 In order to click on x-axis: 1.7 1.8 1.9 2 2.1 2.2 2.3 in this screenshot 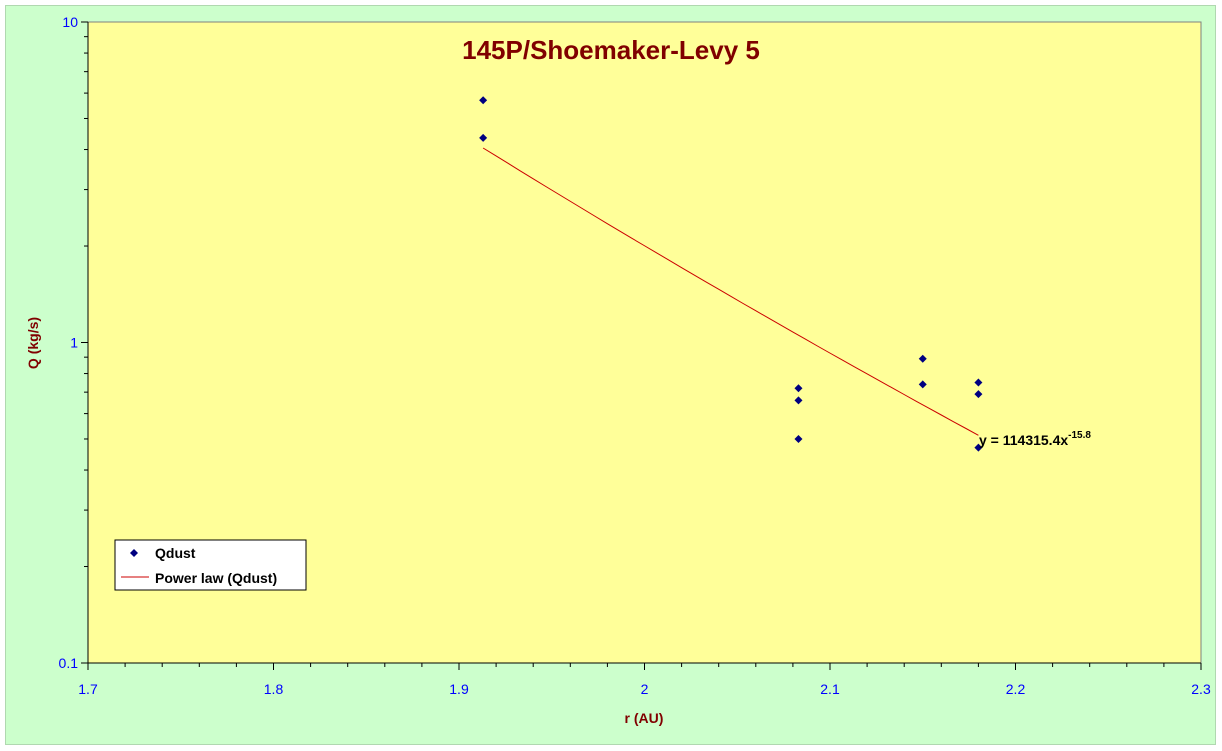, I will do `click(644, 679)`.